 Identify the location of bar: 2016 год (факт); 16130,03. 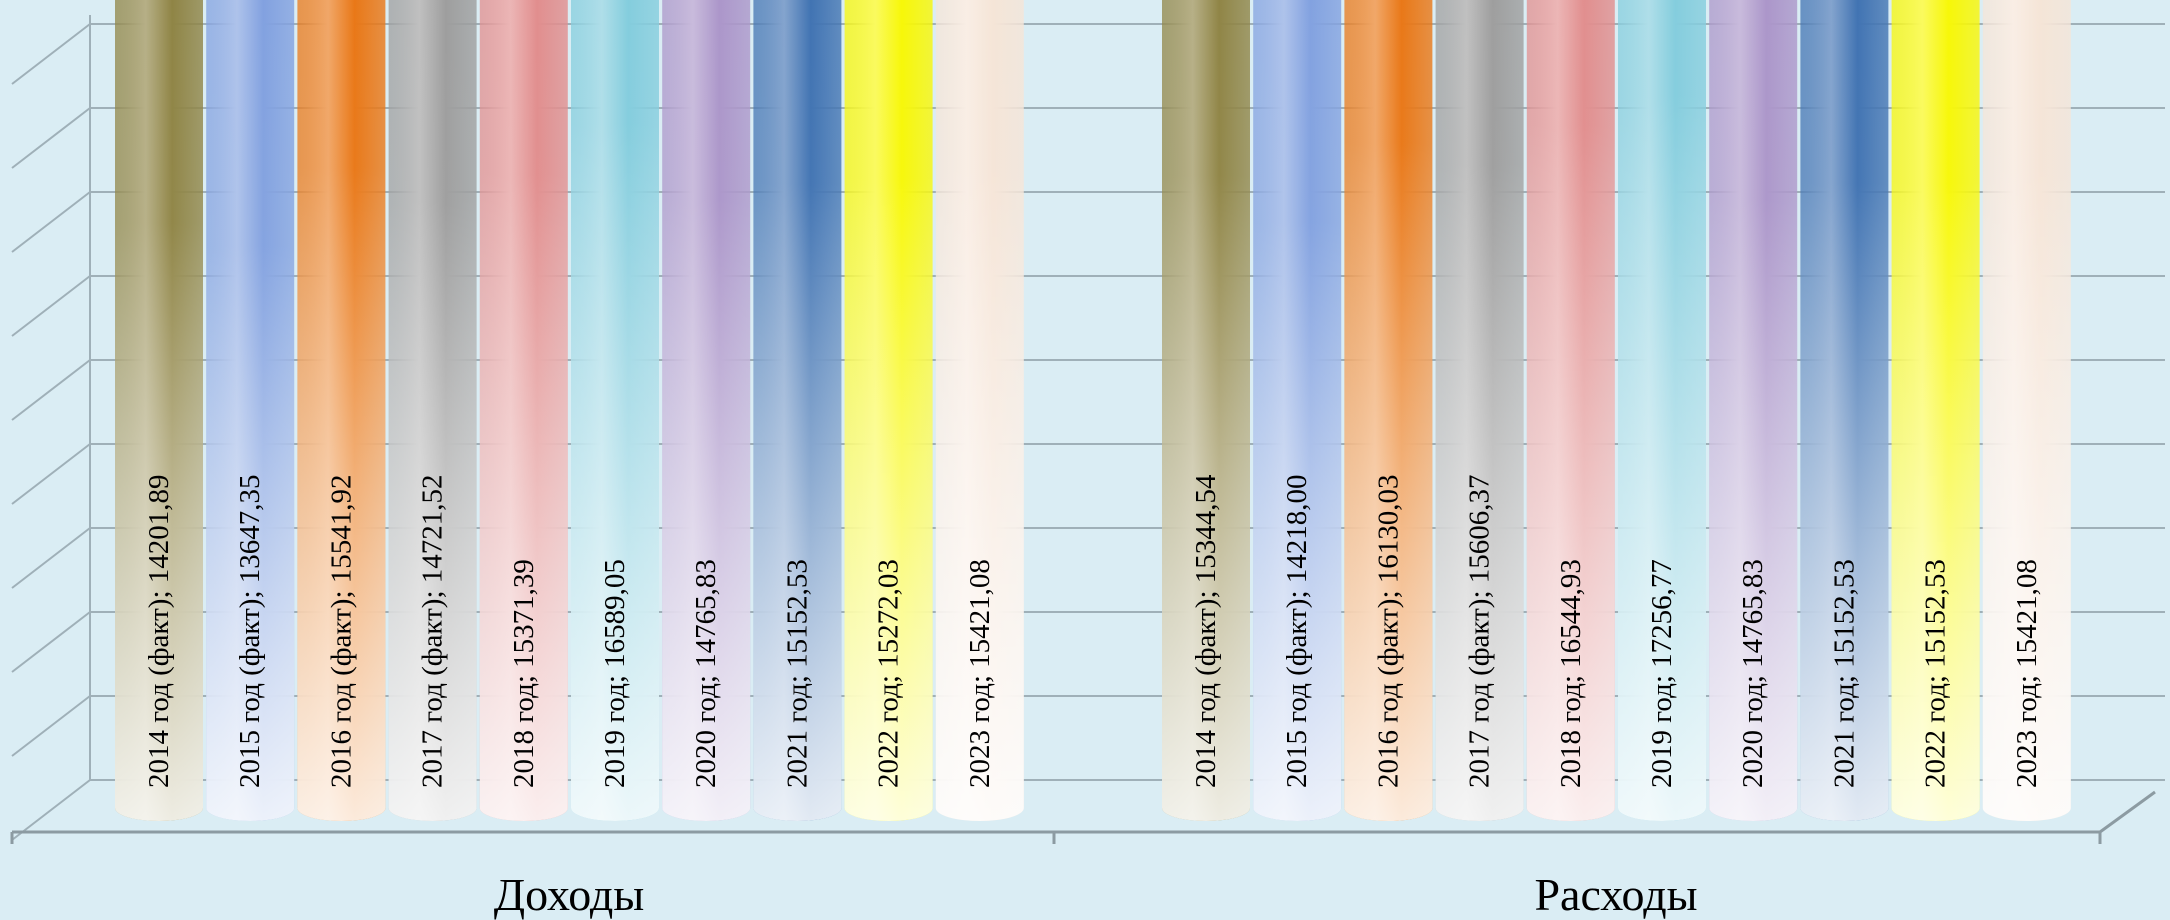
(1388, 410).